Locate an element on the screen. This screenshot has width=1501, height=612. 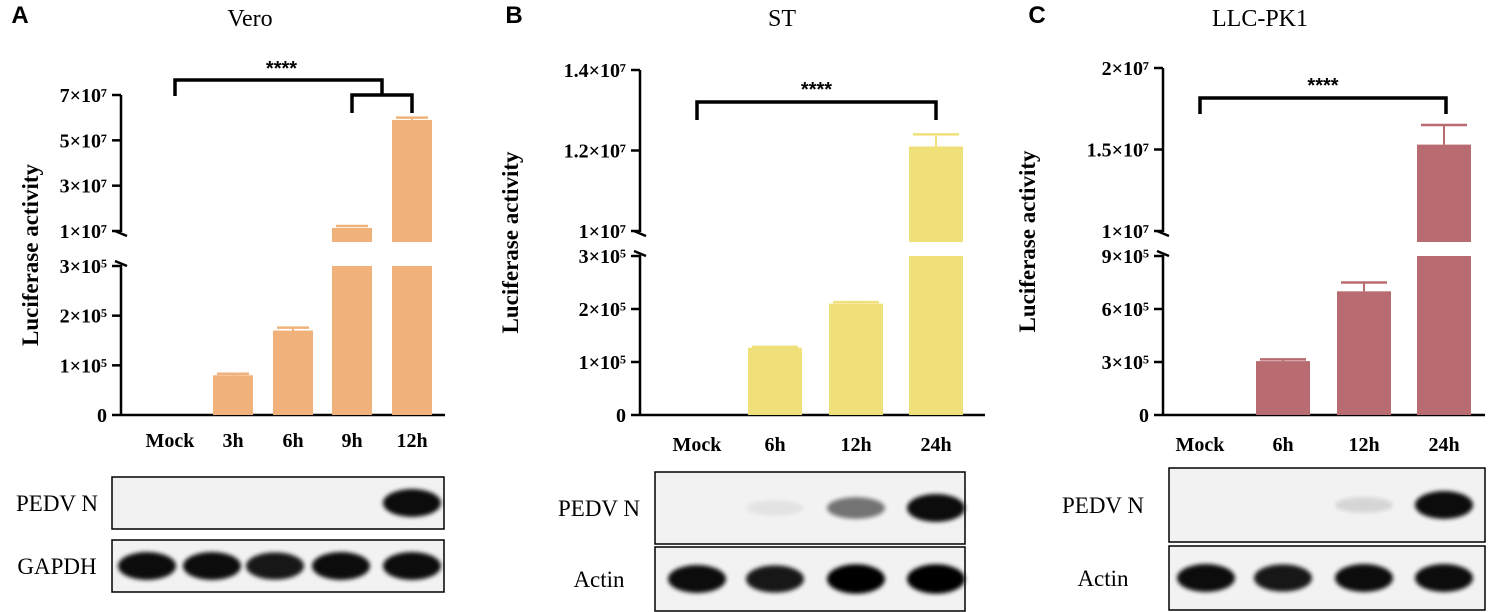
blot-row-label: GAPDH is located at coordinates (56, 566).